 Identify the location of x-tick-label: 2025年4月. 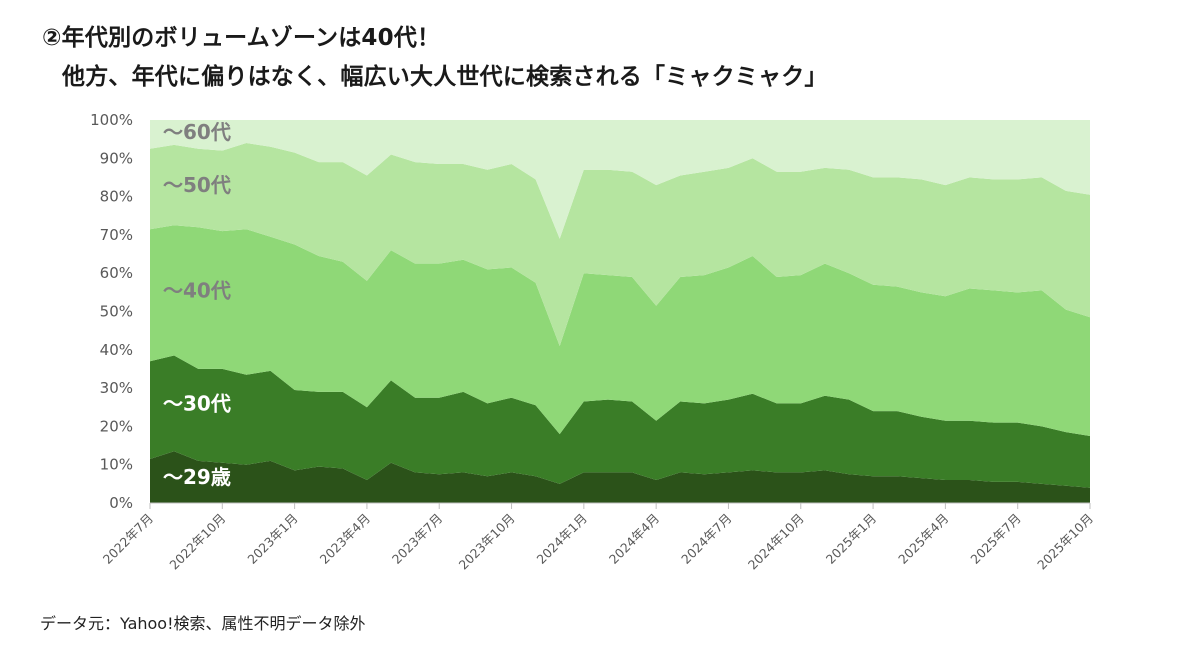
(923, 539).